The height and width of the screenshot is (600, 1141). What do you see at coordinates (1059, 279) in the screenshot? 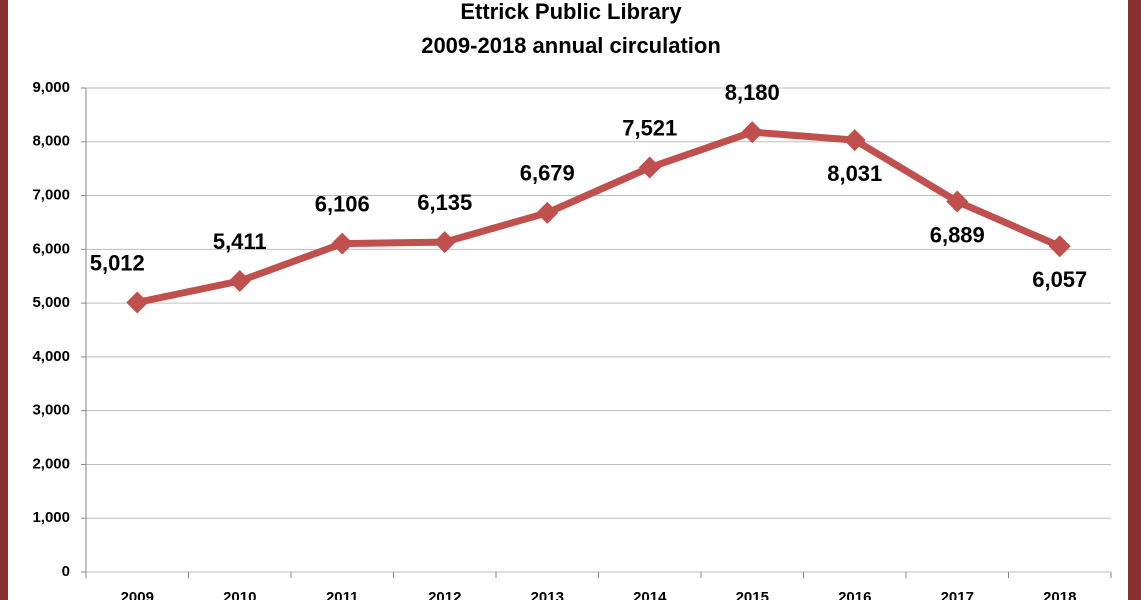
I see `data-label: 6,057` at bounding box center [1059, 279].